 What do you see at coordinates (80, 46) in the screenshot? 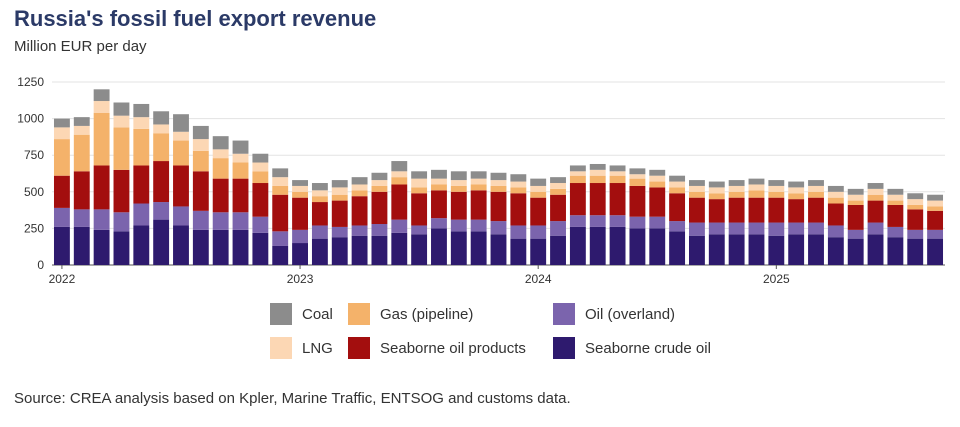
I see `chart-subtitle: Million EUR per day` at bounding box center [80, 46].